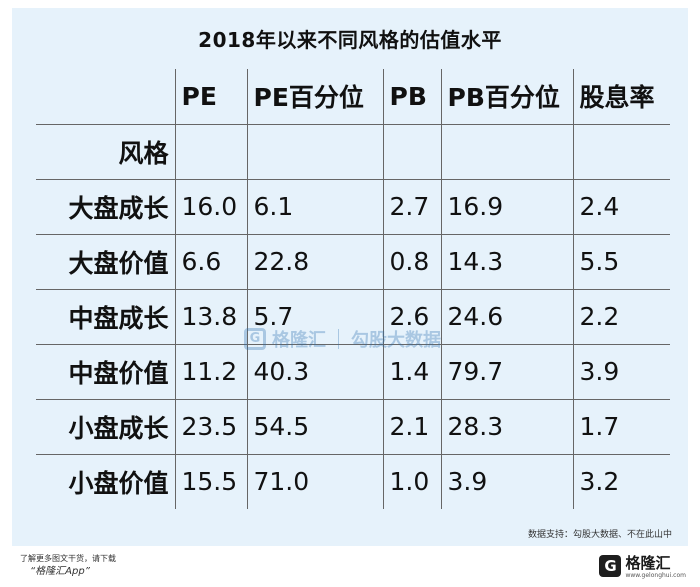 The image size is (700, 587). Describe the element at coordinates (350, 40) in the screenshot. I see `chart-title: 2018年以来不同风格的估值水平` at that location.